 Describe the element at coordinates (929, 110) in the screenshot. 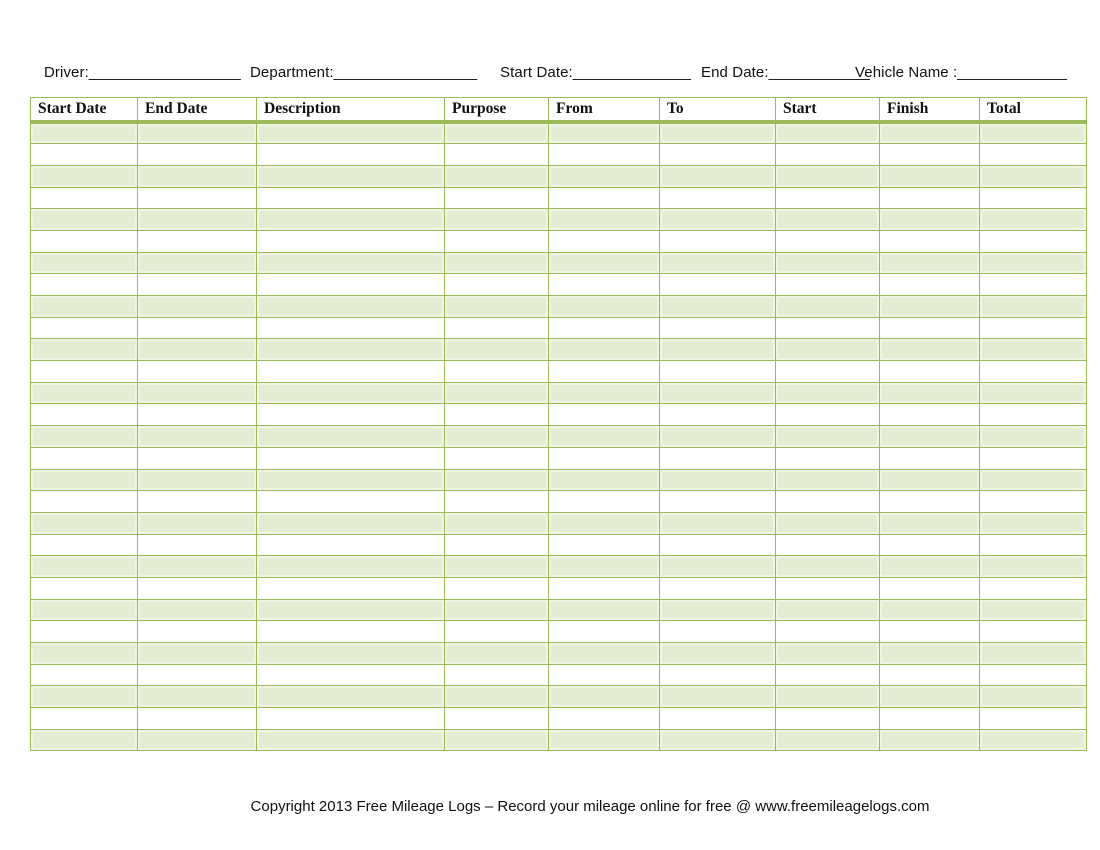

I see `column-header-finish: Finish` at that location.